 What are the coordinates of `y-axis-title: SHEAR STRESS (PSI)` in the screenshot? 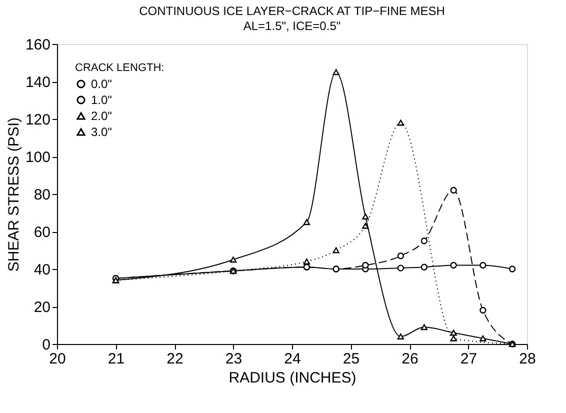 It's located at (13, 194).